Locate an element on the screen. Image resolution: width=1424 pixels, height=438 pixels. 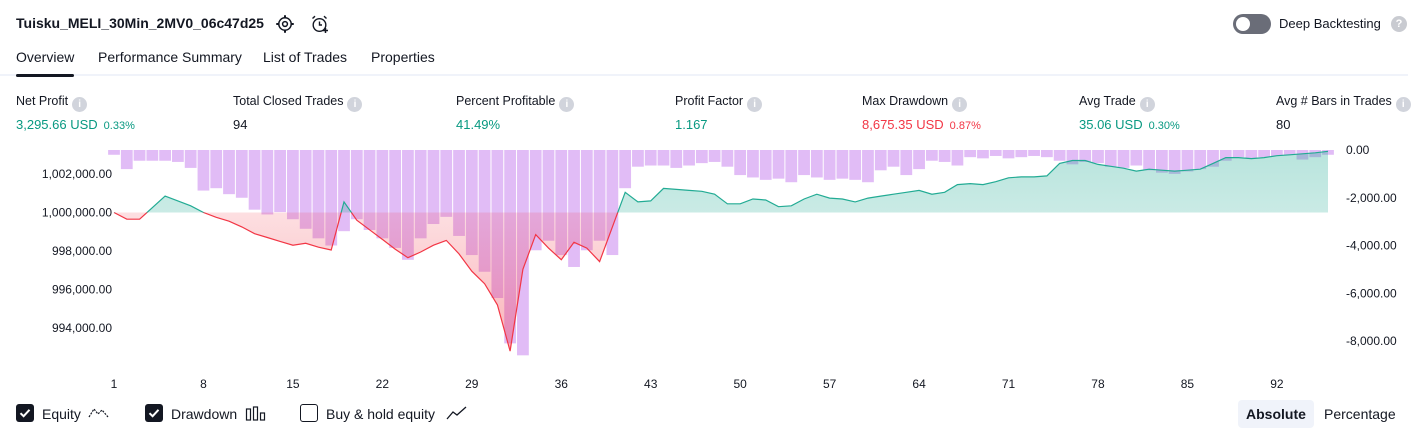
percentage-toggle: Percentage is located at coordinates (1360, 414).